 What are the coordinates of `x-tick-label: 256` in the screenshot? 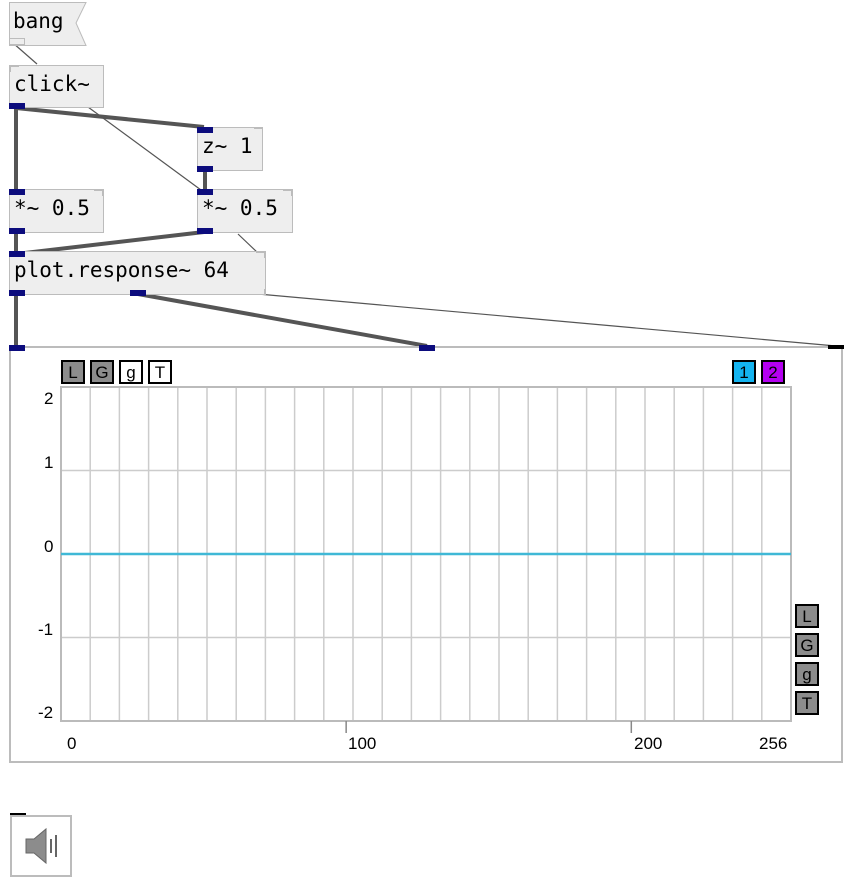 It's located at (773, 743).